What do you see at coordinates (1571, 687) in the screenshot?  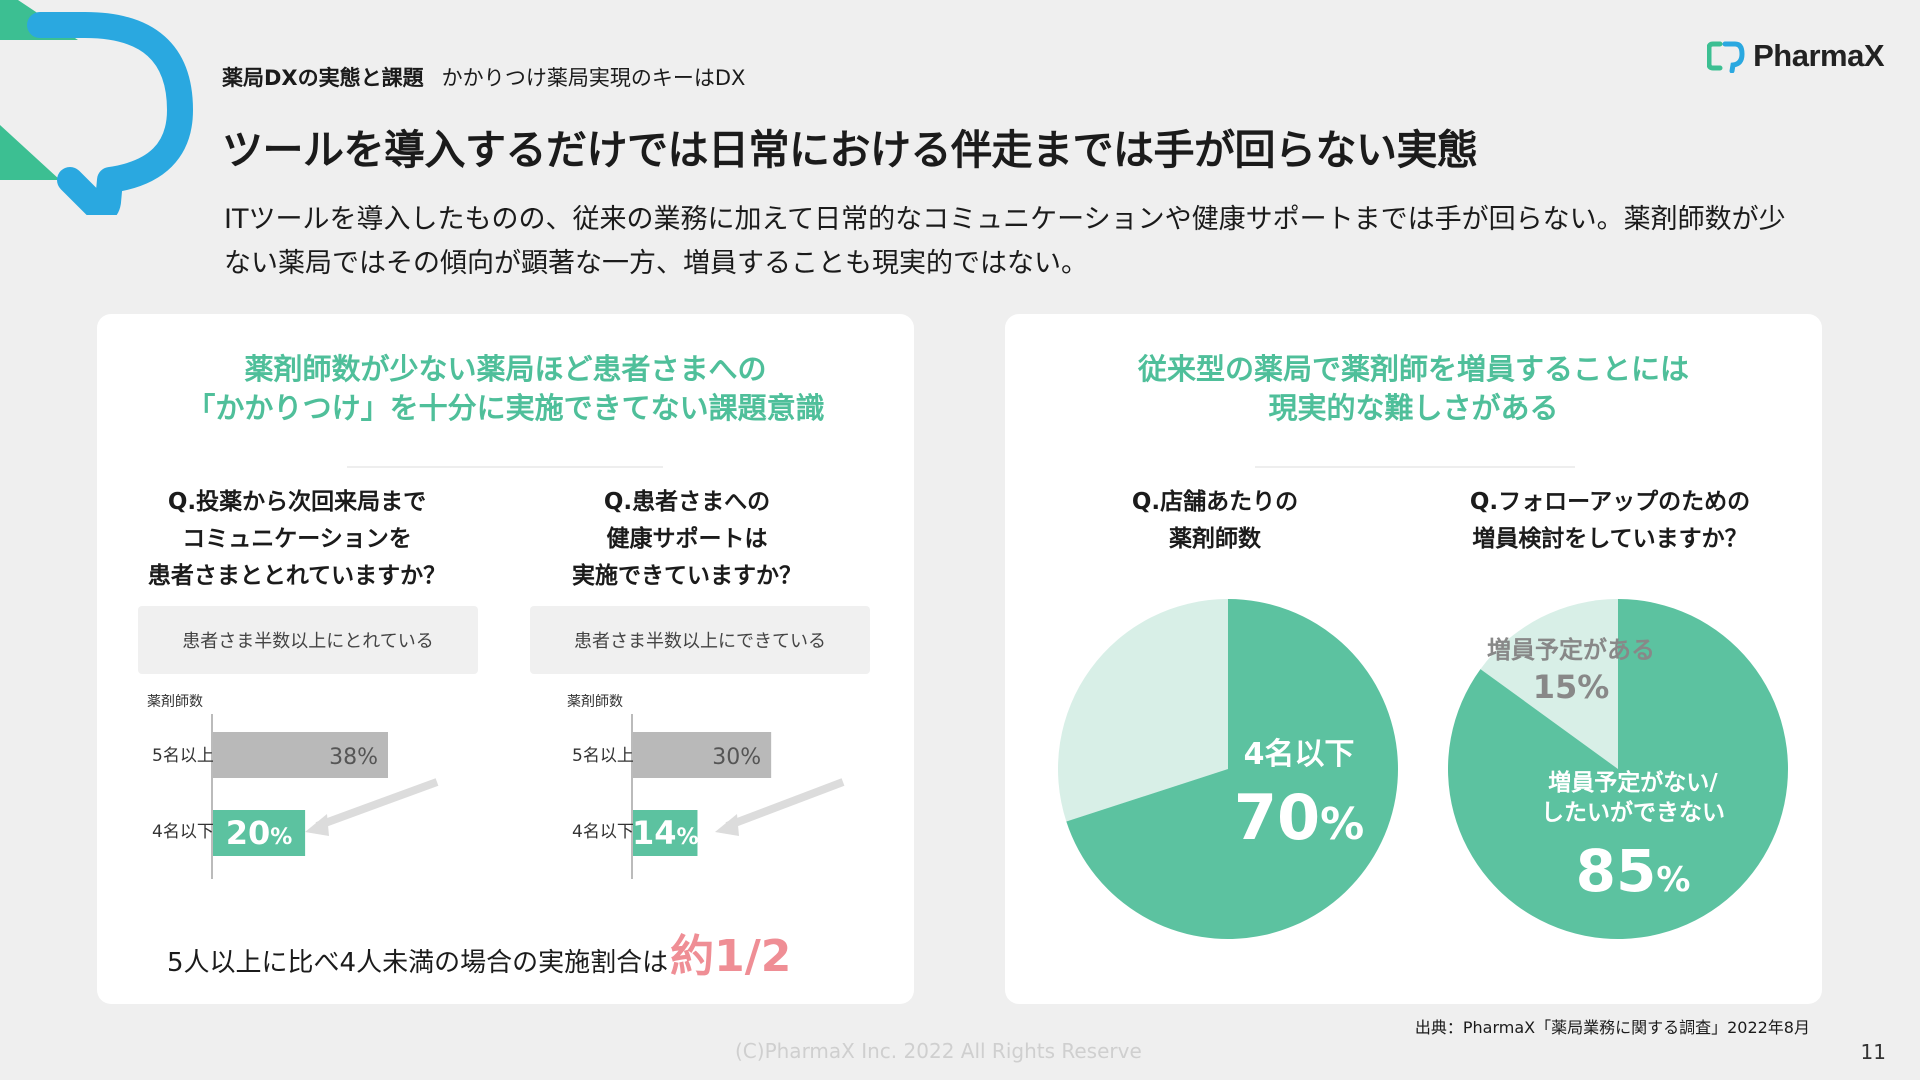 I see `pie-slice-value: 15%` at bounding box center [1571, 687].